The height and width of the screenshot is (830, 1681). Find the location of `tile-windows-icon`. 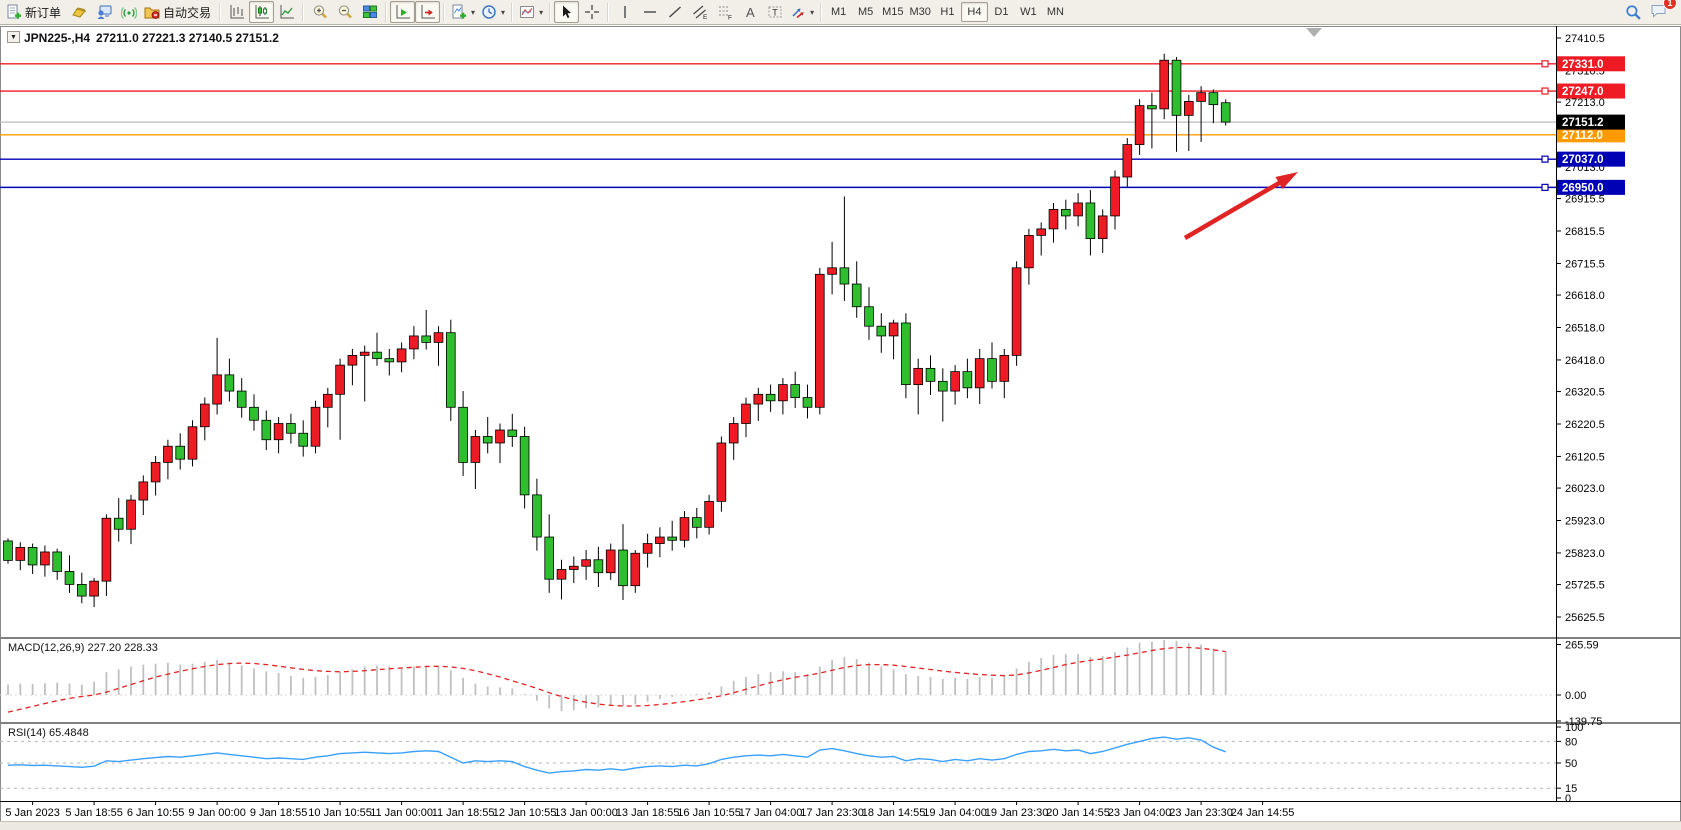

tile-windows-icon is located at coordinates (369, 11).